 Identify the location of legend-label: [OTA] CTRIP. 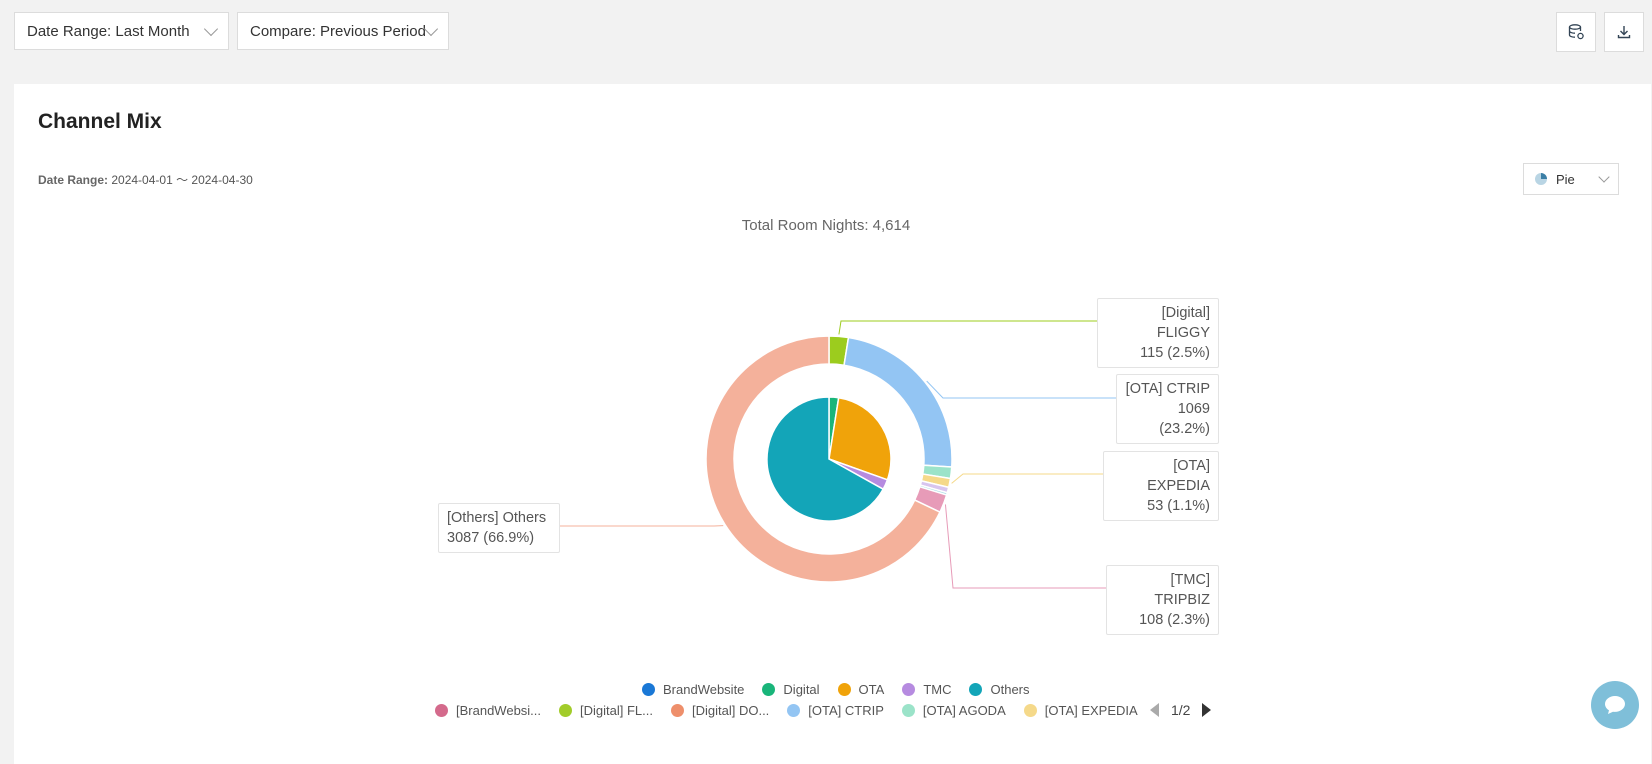
(846, 710).